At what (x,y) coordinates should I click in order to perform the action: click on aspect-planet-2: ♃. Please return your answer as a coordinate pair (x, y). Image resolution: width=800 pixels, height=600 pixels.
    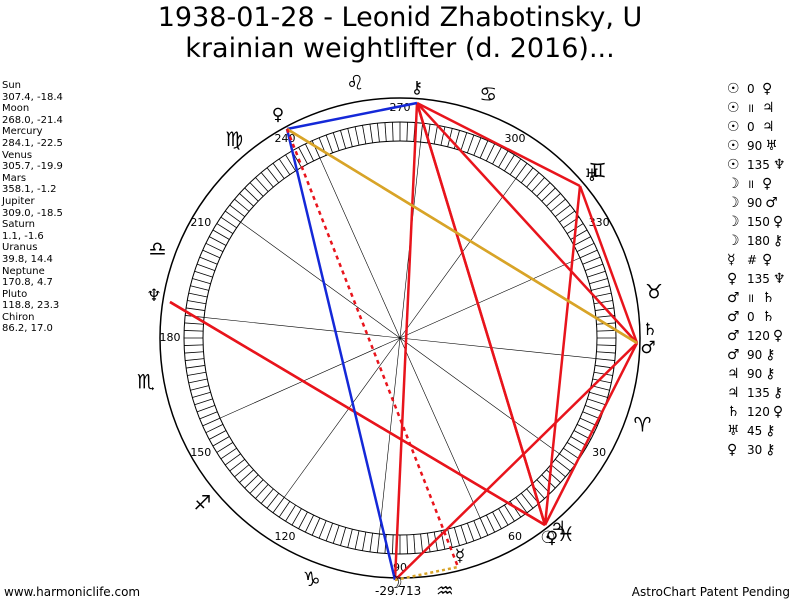
    Looking at the image, I should click on (768, 127).